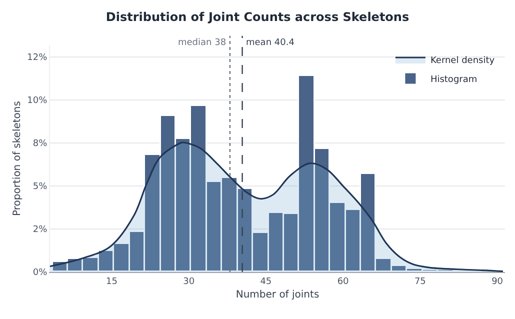 Image resolution: width=515 pixels, height=319 pixels. I want to click on y-tick-label: 8%, so click(40, 144).